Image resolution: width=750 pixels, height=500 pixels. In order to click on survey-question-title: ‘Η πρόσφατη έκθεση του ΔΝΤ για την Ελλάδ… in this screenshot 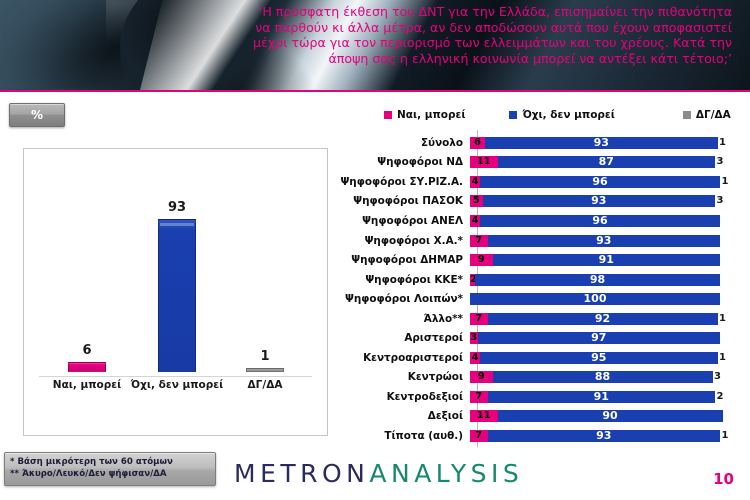, I will do `click(492, 35)`.